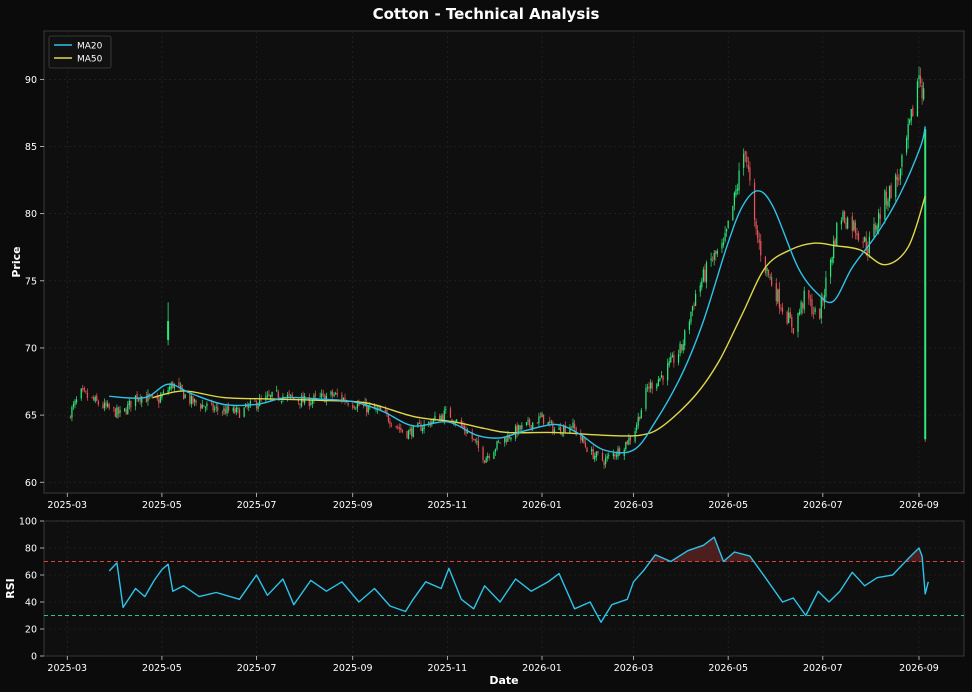  Describe the element at coordinates (162, 668) in the screenshot. I see `rsi-xtick-label: 2025-05` at that location.